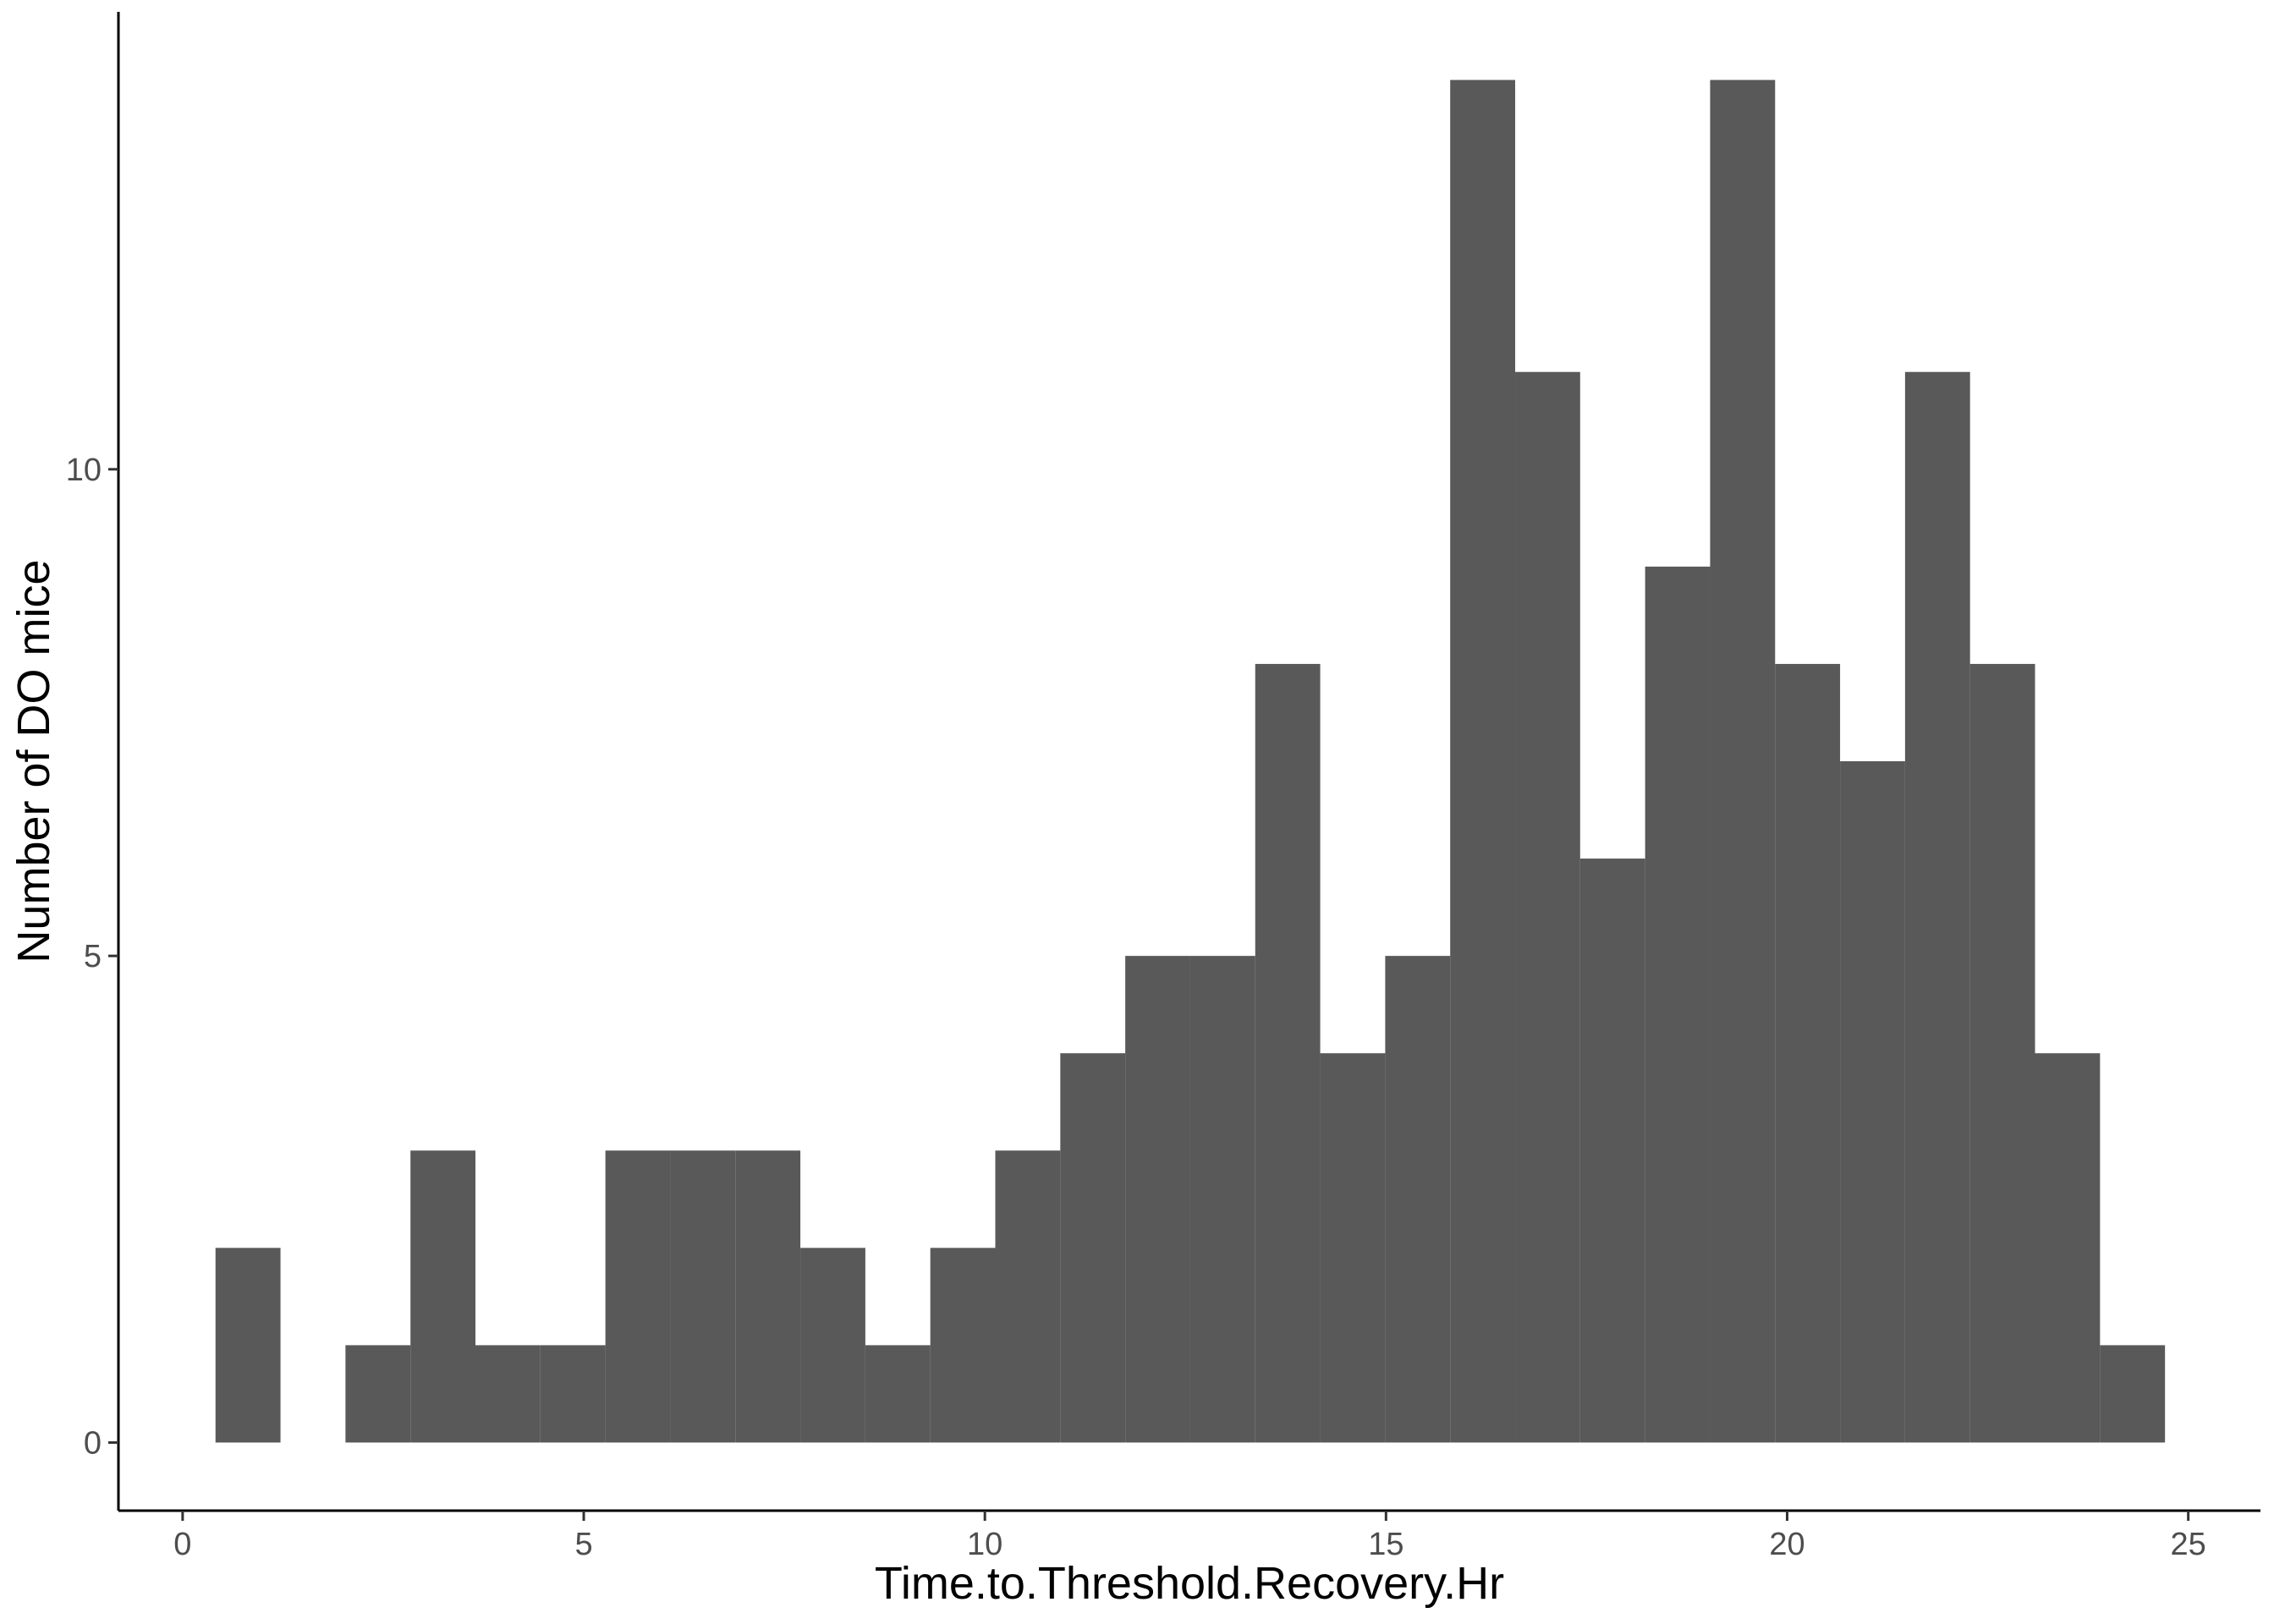 Image resolution: width=2274 pixels, height=1624 pixels. I want to click on x-tick-label: 5, so click(583, 1544).